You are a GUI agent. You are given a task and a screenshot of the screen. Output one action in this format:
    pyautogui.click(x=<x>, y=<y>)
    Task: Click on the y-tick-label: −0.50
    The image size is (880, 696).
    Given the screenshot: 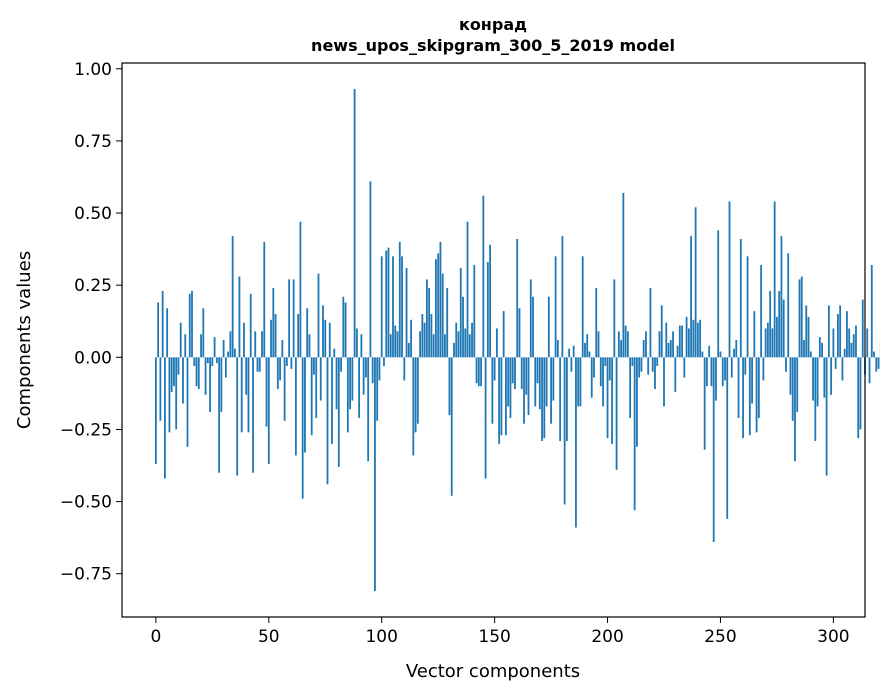 What is the action you would take?
    pyautogui.click(x=86, y=503)
    